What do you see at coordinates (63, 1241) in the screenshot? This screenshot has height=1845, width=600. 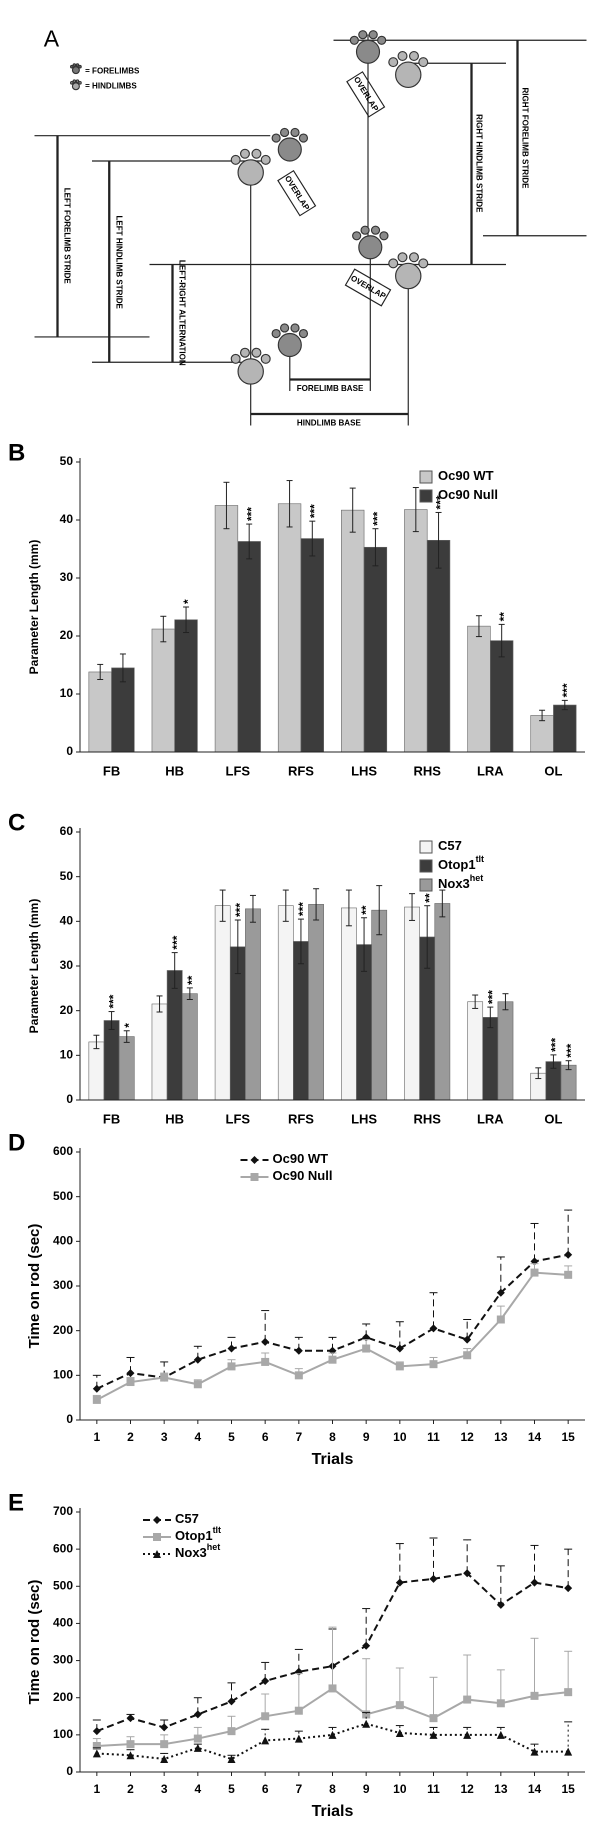 I see `y-tick-label: 400` at bounding box center [63, 1241].